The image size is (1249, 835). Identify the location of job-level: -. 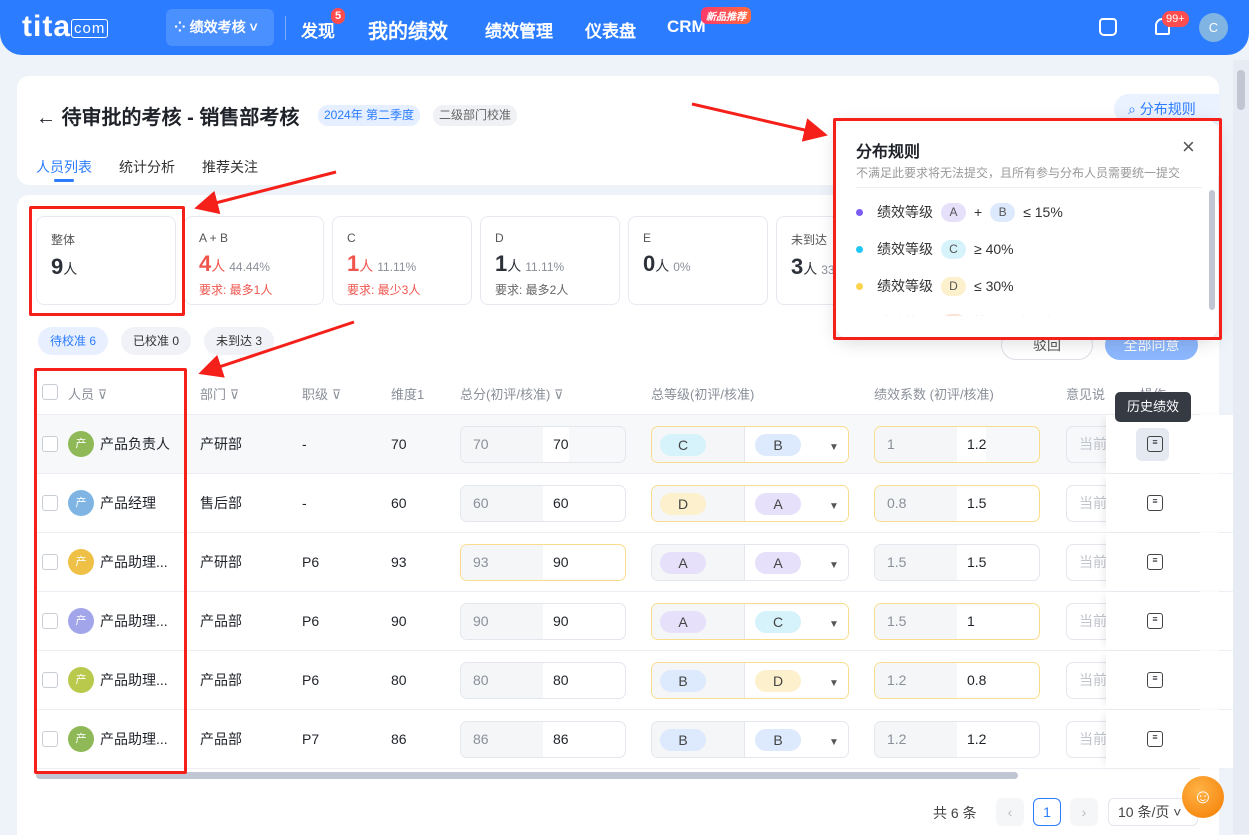
(304, 503).